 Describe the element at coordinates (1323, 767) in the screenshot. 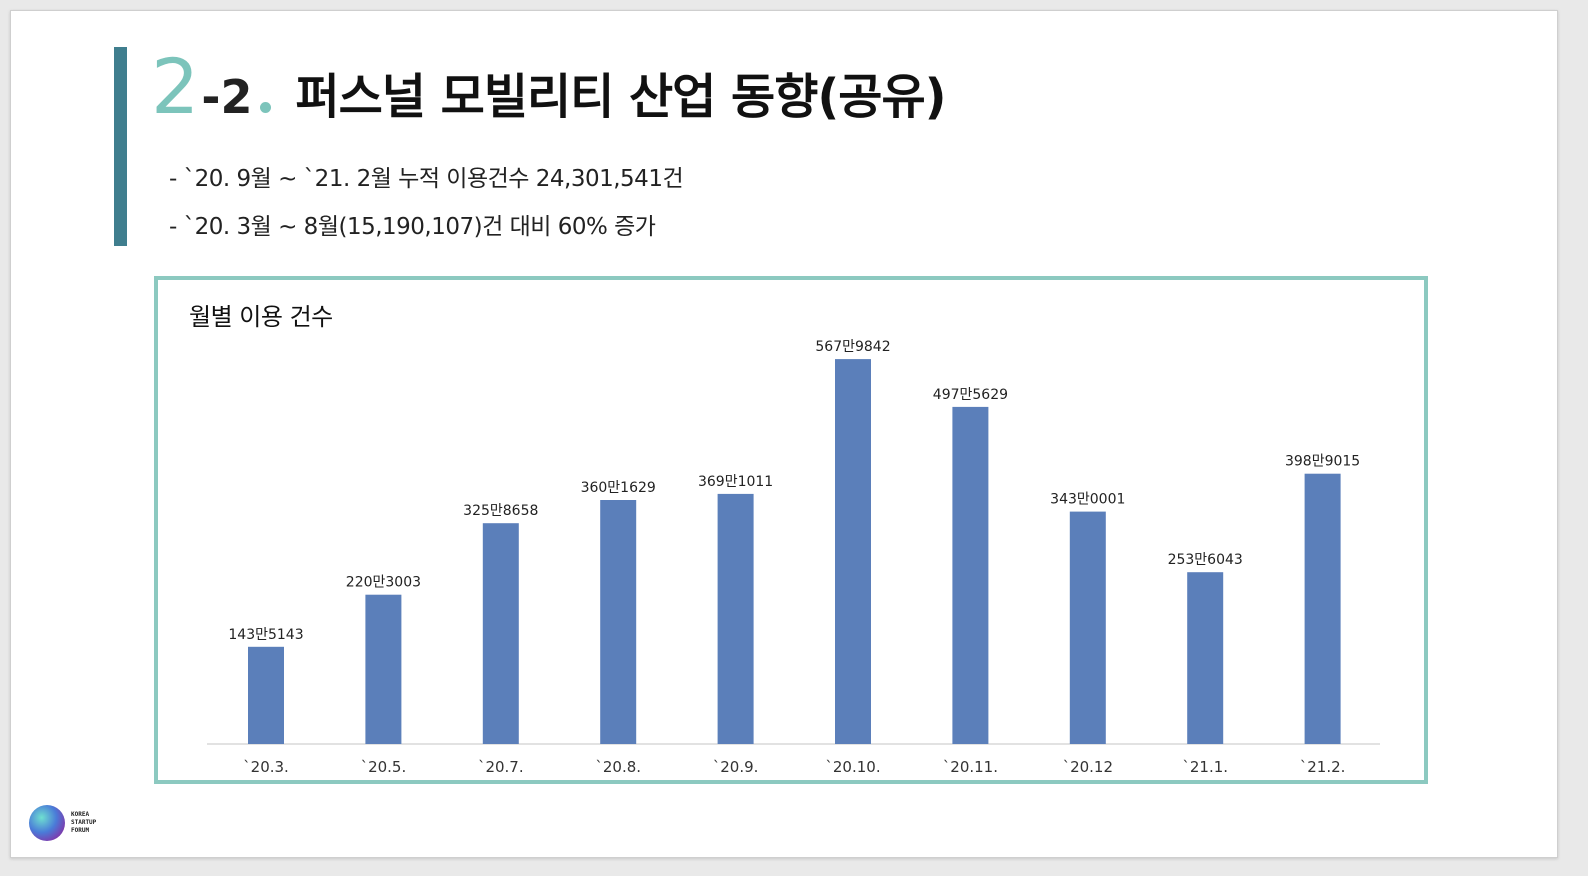

I see `x-tick-label: `21.2.` at that location.